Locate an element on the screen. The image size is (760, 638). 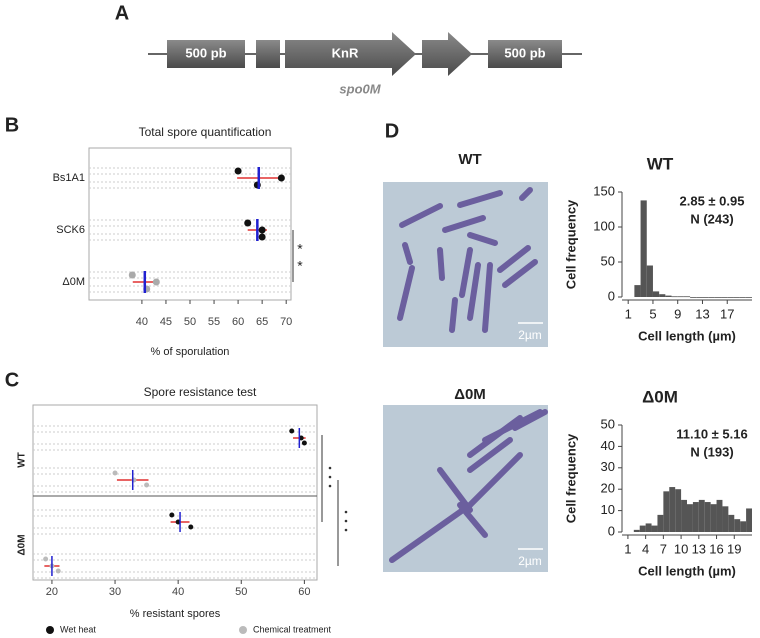
y-tick-label: 100 is located at coordinates (604, 225).